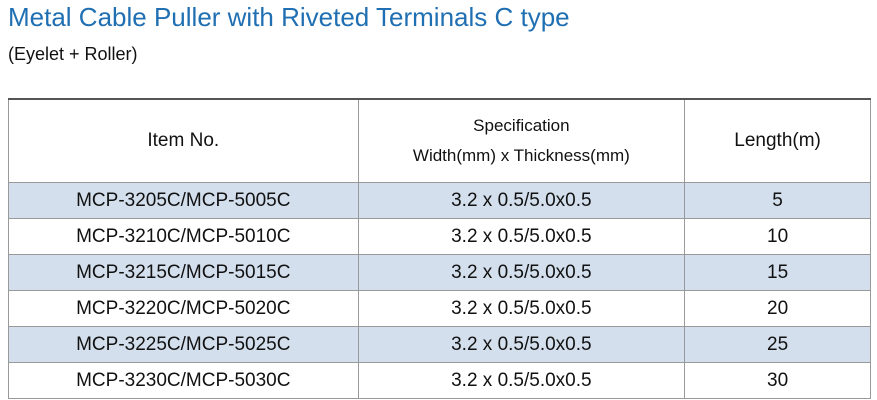  Describe the element at coordinates (183, 236) in the screenshot. I see `table-cell: MCP-3210C/MCP-5010C` at that location.